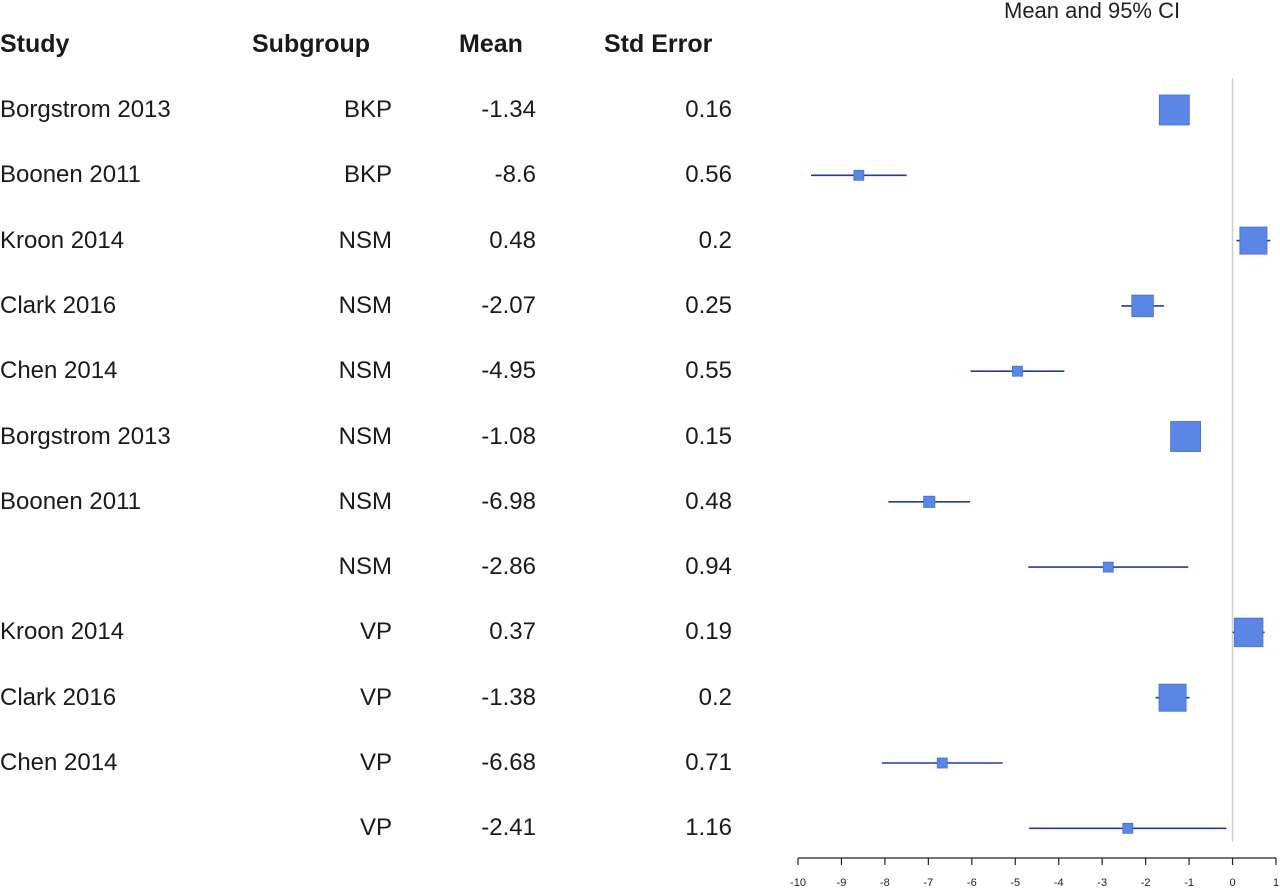  Describe the element at coordinates (658, 44) in the screenshot. I see `header-std-error: Std Error` at that location.